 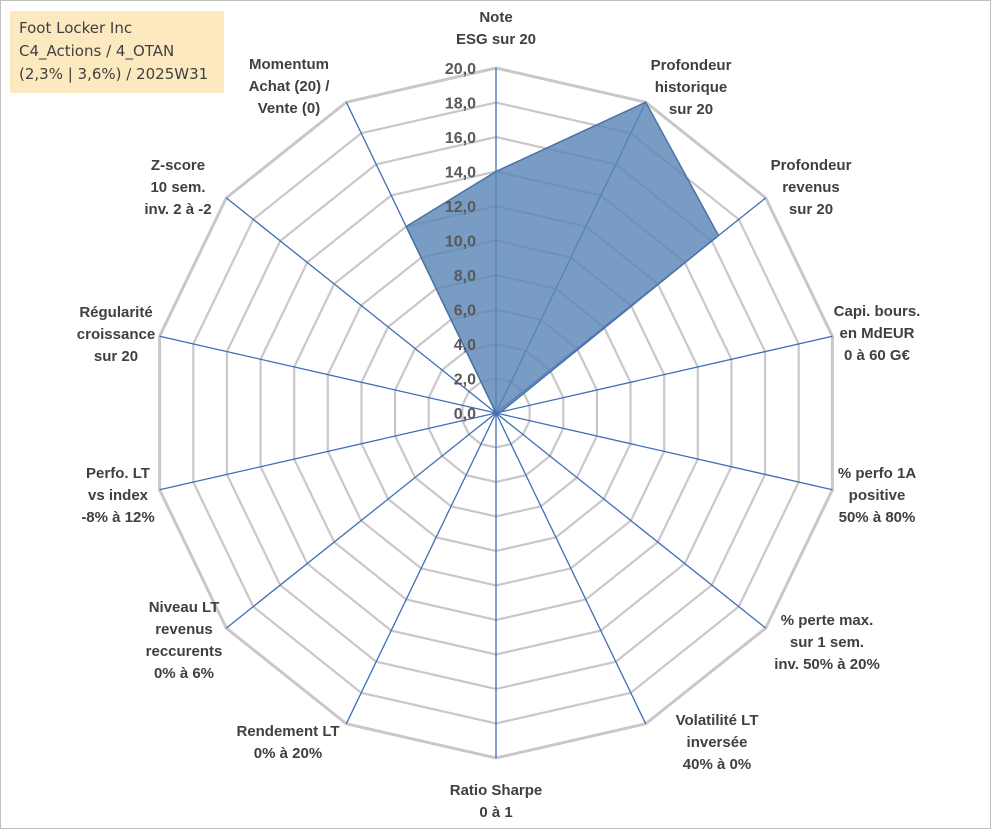 I want to click on axis-label-line: croissance, so click(x=116, y=334).